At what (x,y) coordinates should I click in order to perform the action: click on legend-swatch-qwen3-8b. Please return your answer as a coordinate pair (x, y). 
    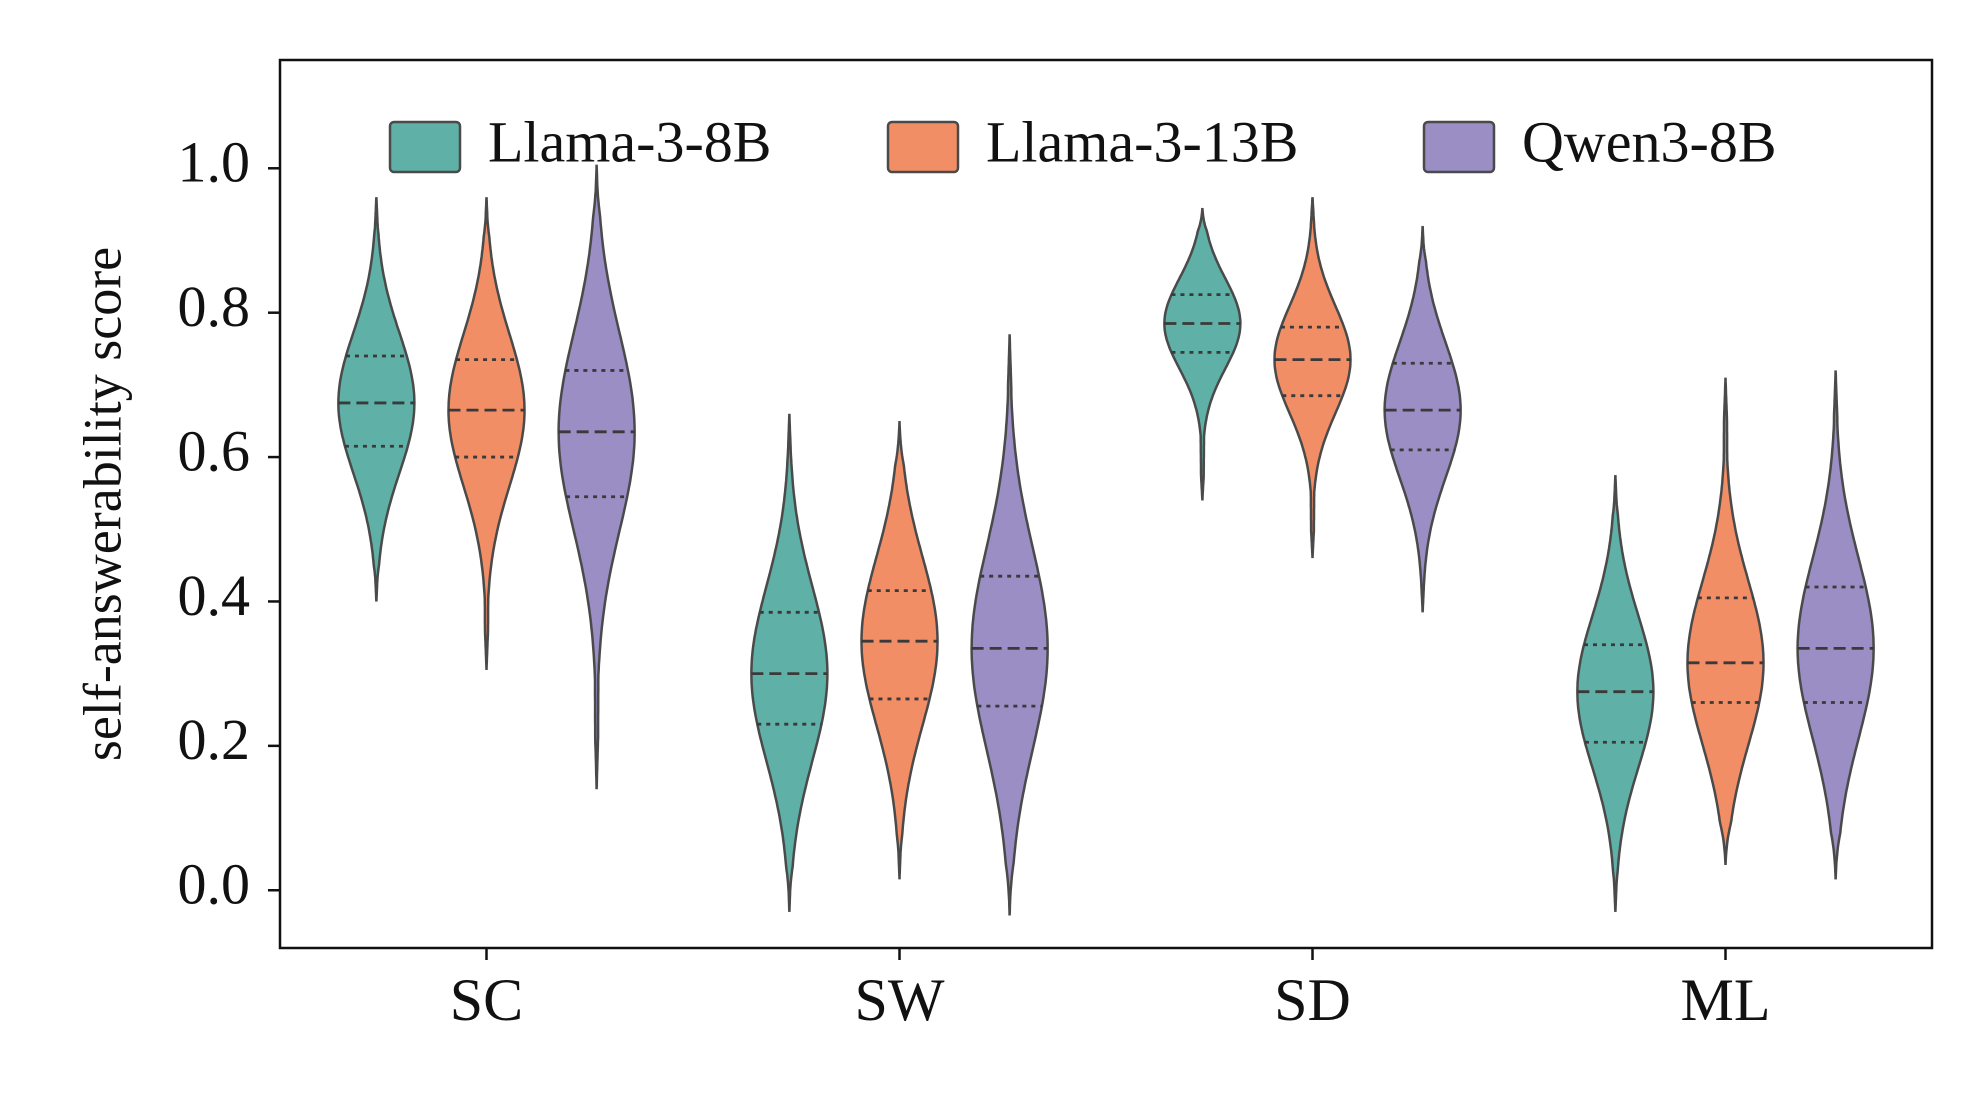
    Looking at the image, I should click on (1459, 147).